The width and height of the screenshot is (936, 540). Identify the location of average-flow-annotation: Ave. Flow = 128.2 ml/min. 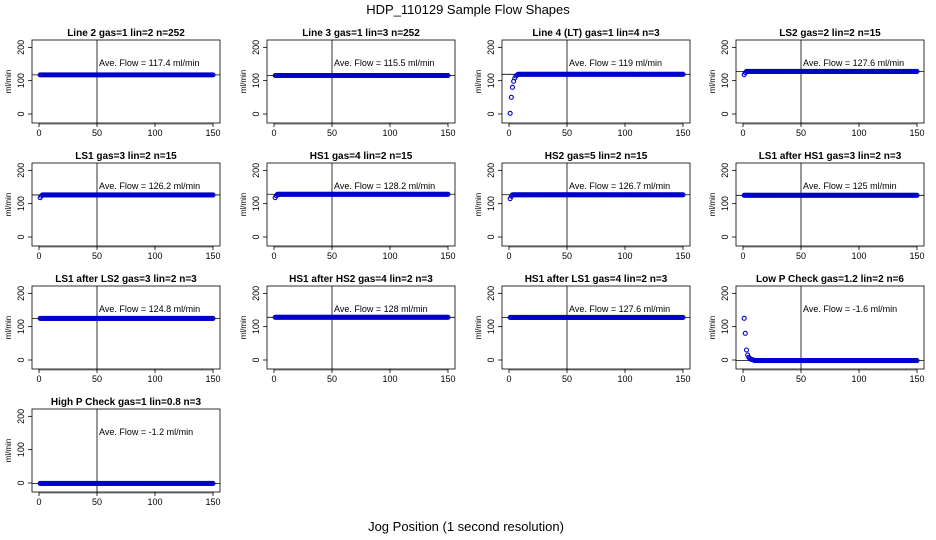
(384, 186).